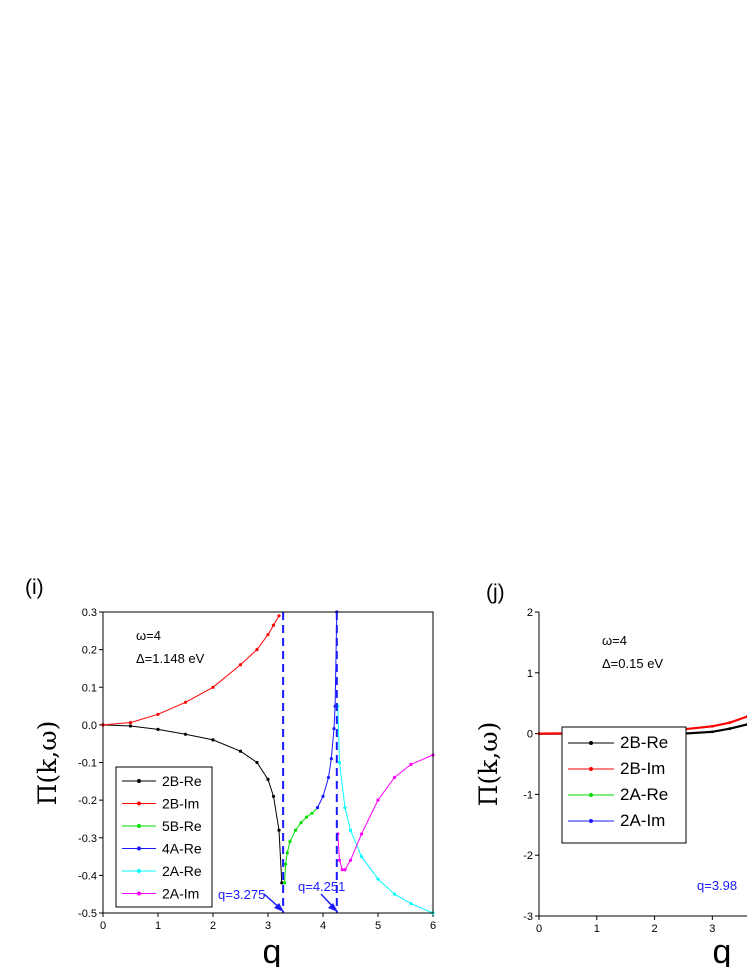  I want to click on legend-i: 2B-Re 2B-Im 5B-Re 4A-Re 2A-Re 2A-Im, so click(162, 837).